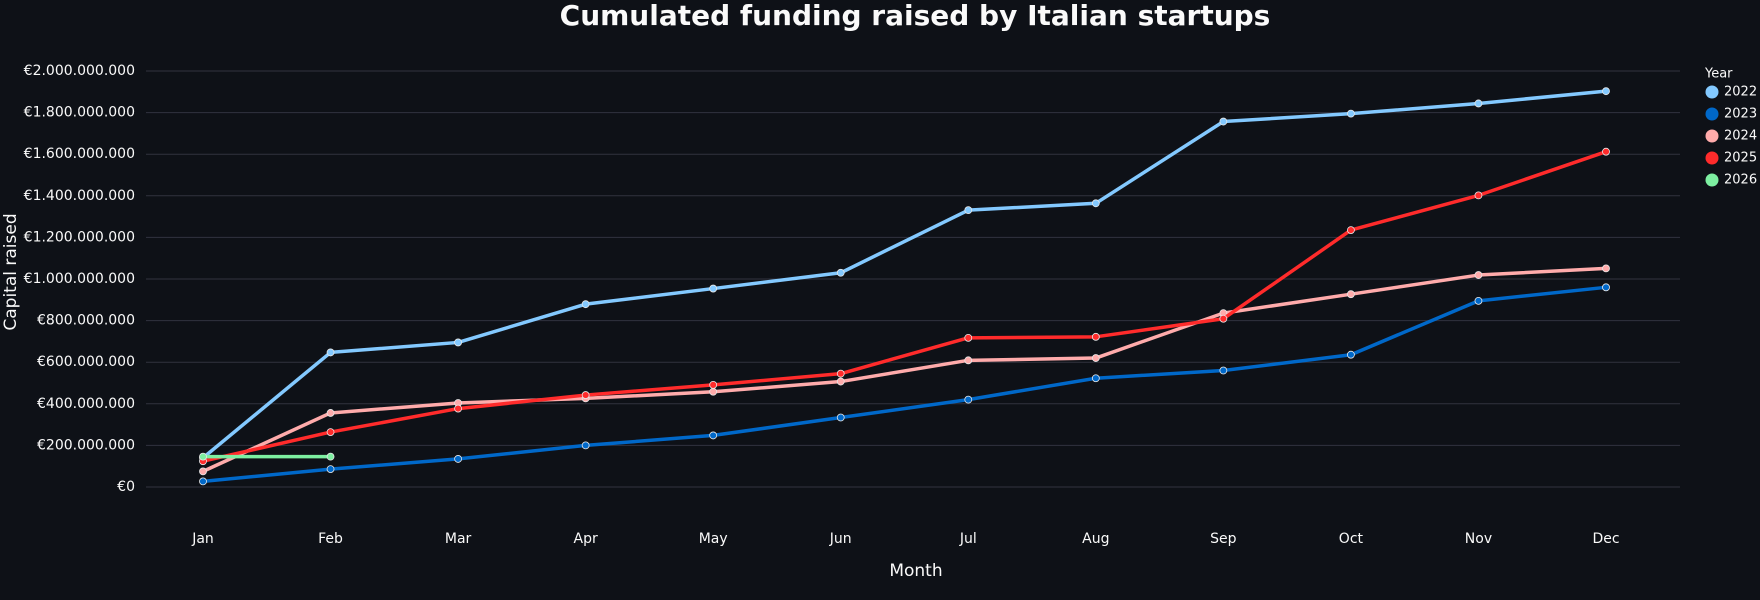  Describe the element at coordinates (968, 539) in the screenshot. I see `x-tick-label: Jul` at that location.